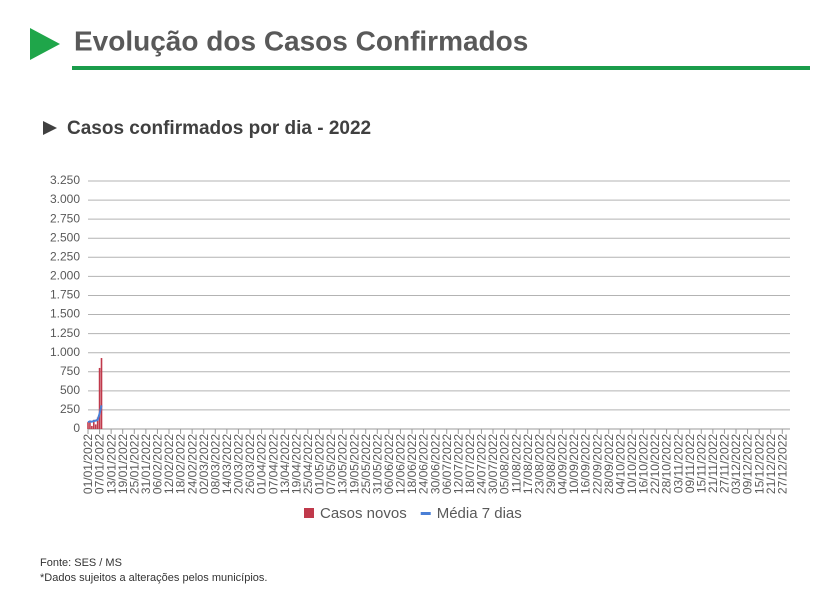 The height and width of the screenshot is (594, 813). Describe the element at coordinates (377, 464) in the screenshot. I see `x-tick-label: 31/05/2022` at that location.